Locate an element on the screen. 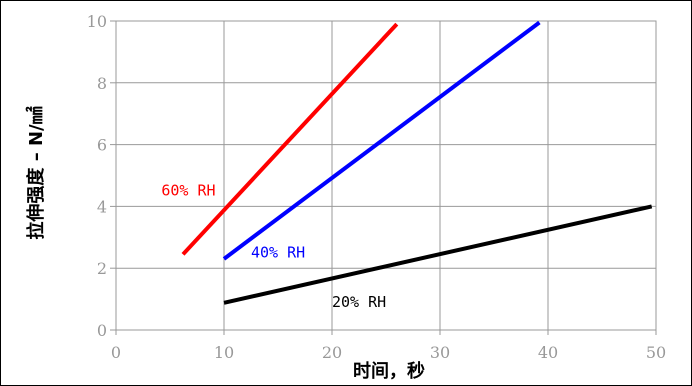  y-tick-label: 2 is located at coordinates (102, 268).